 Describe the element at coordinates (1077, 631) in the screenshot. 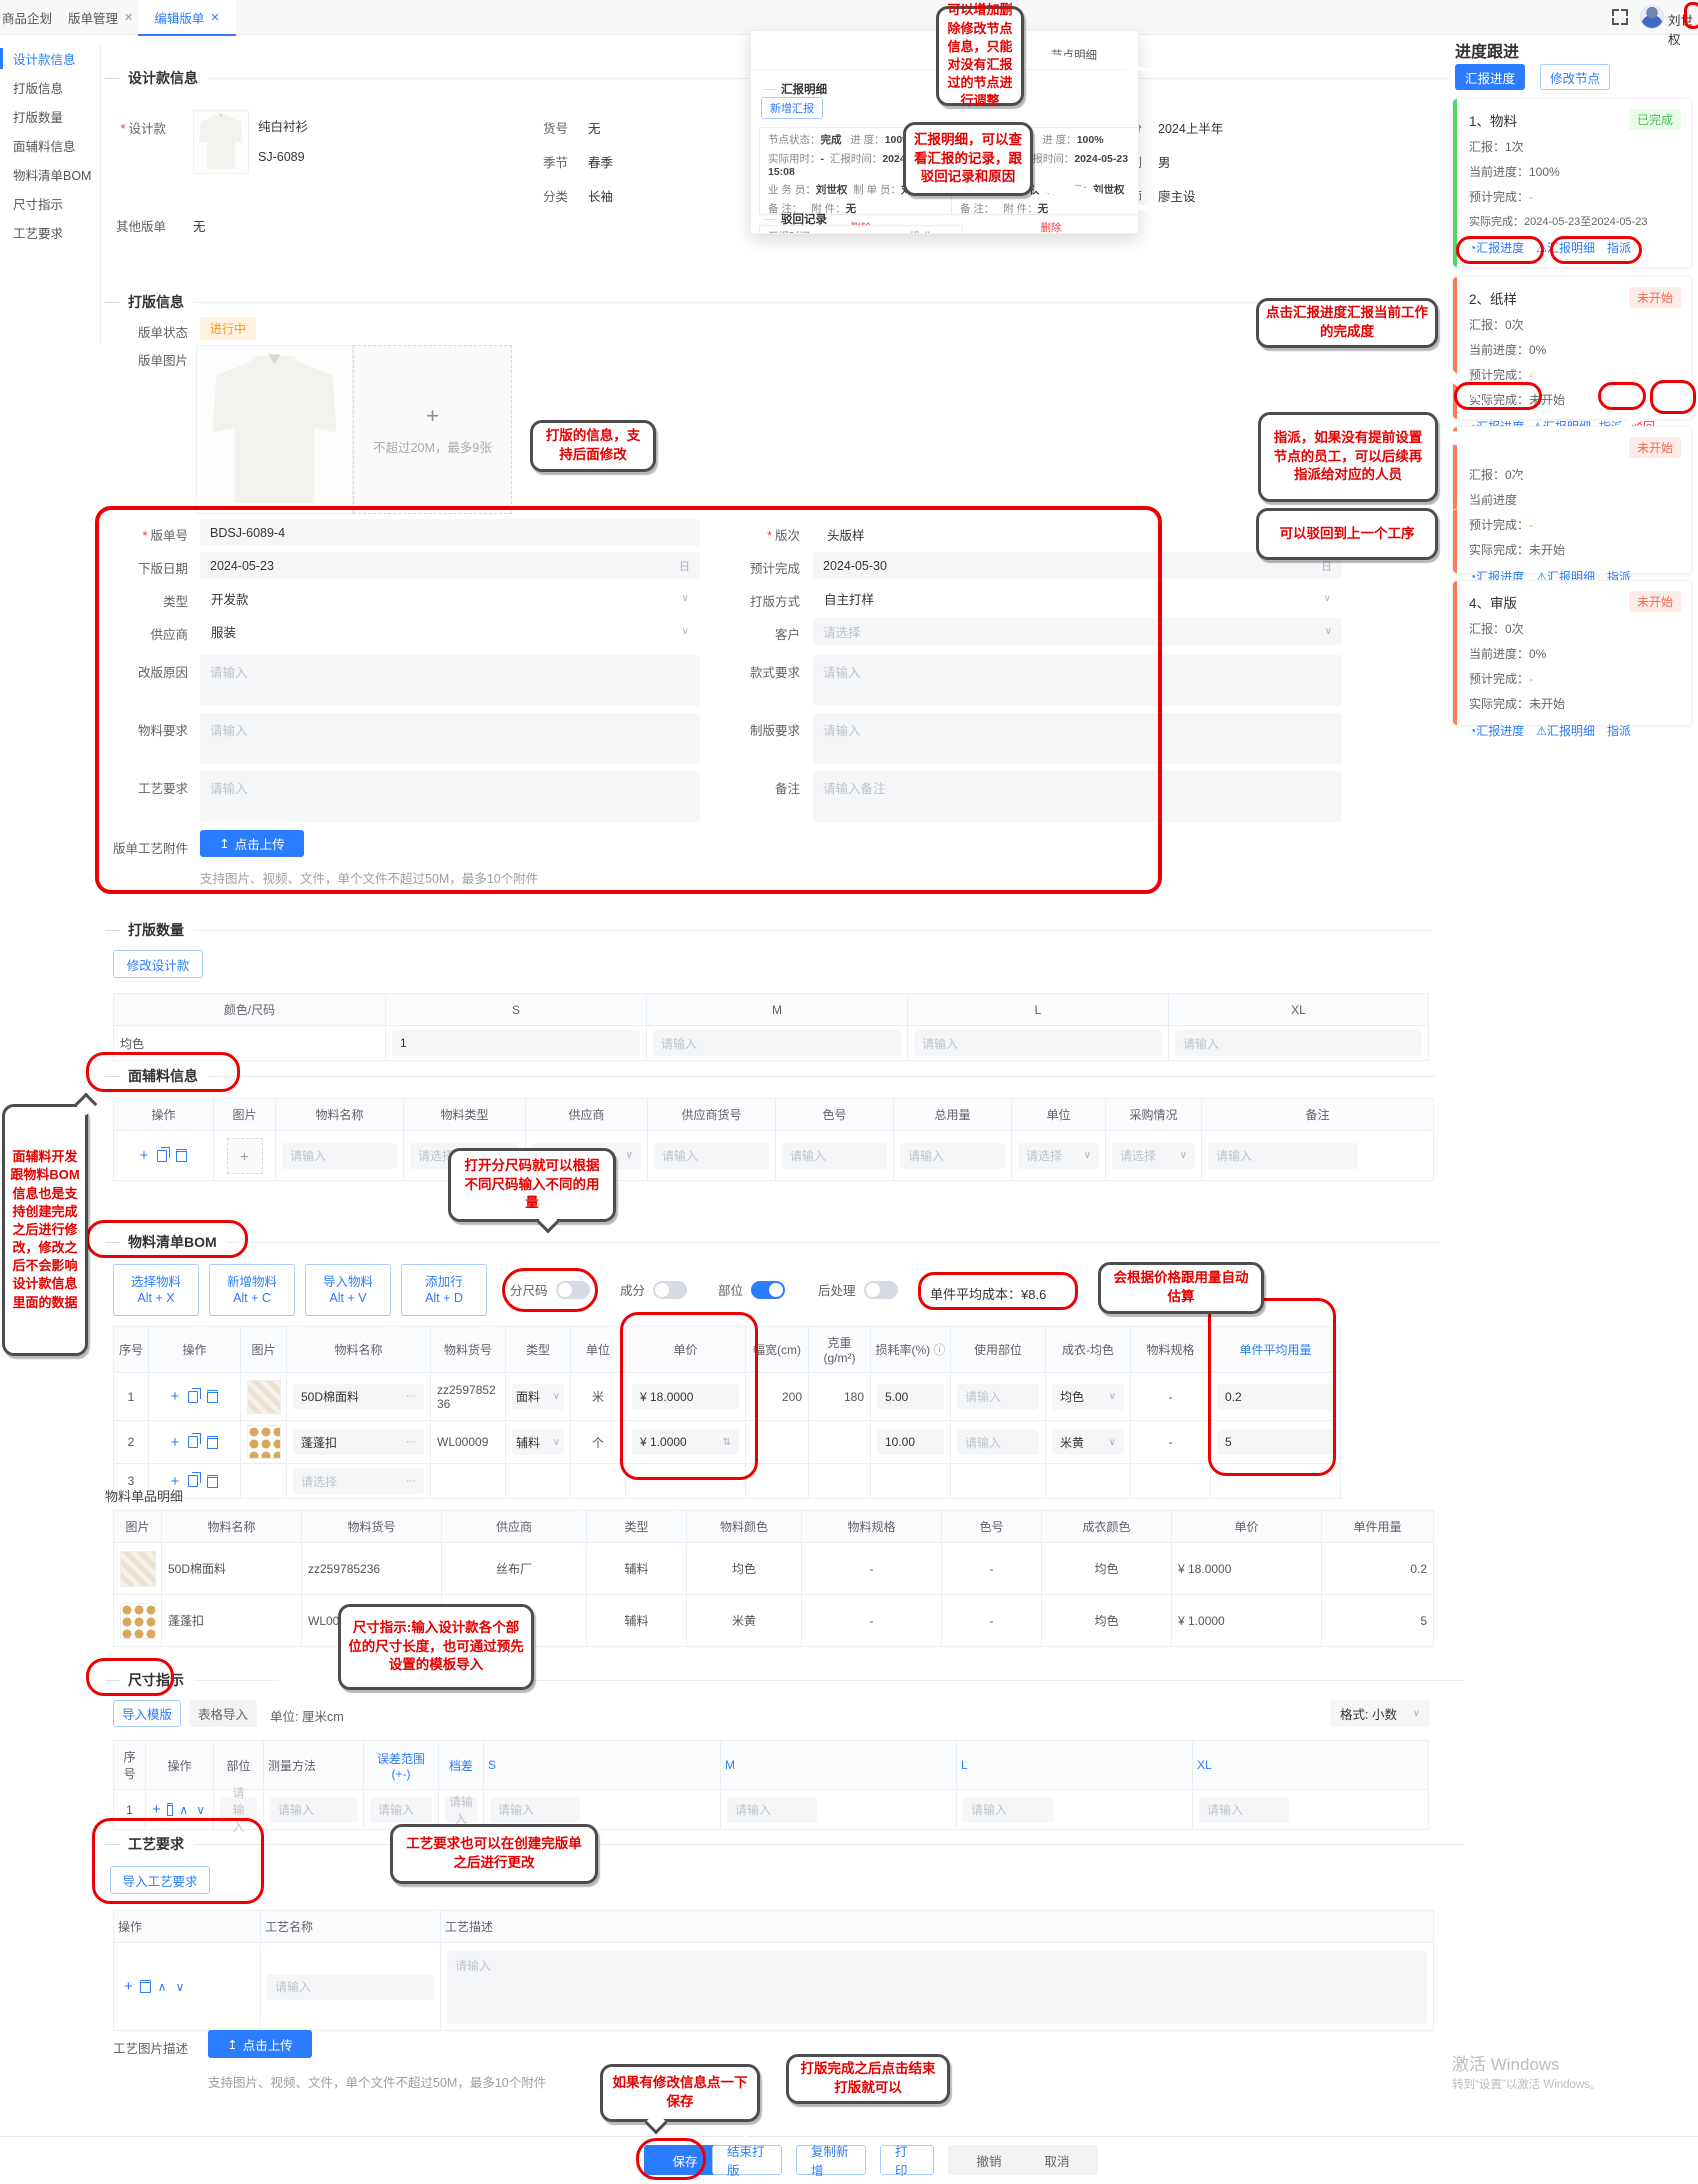

I see `customer-select: 请选择 ∨` at that location.